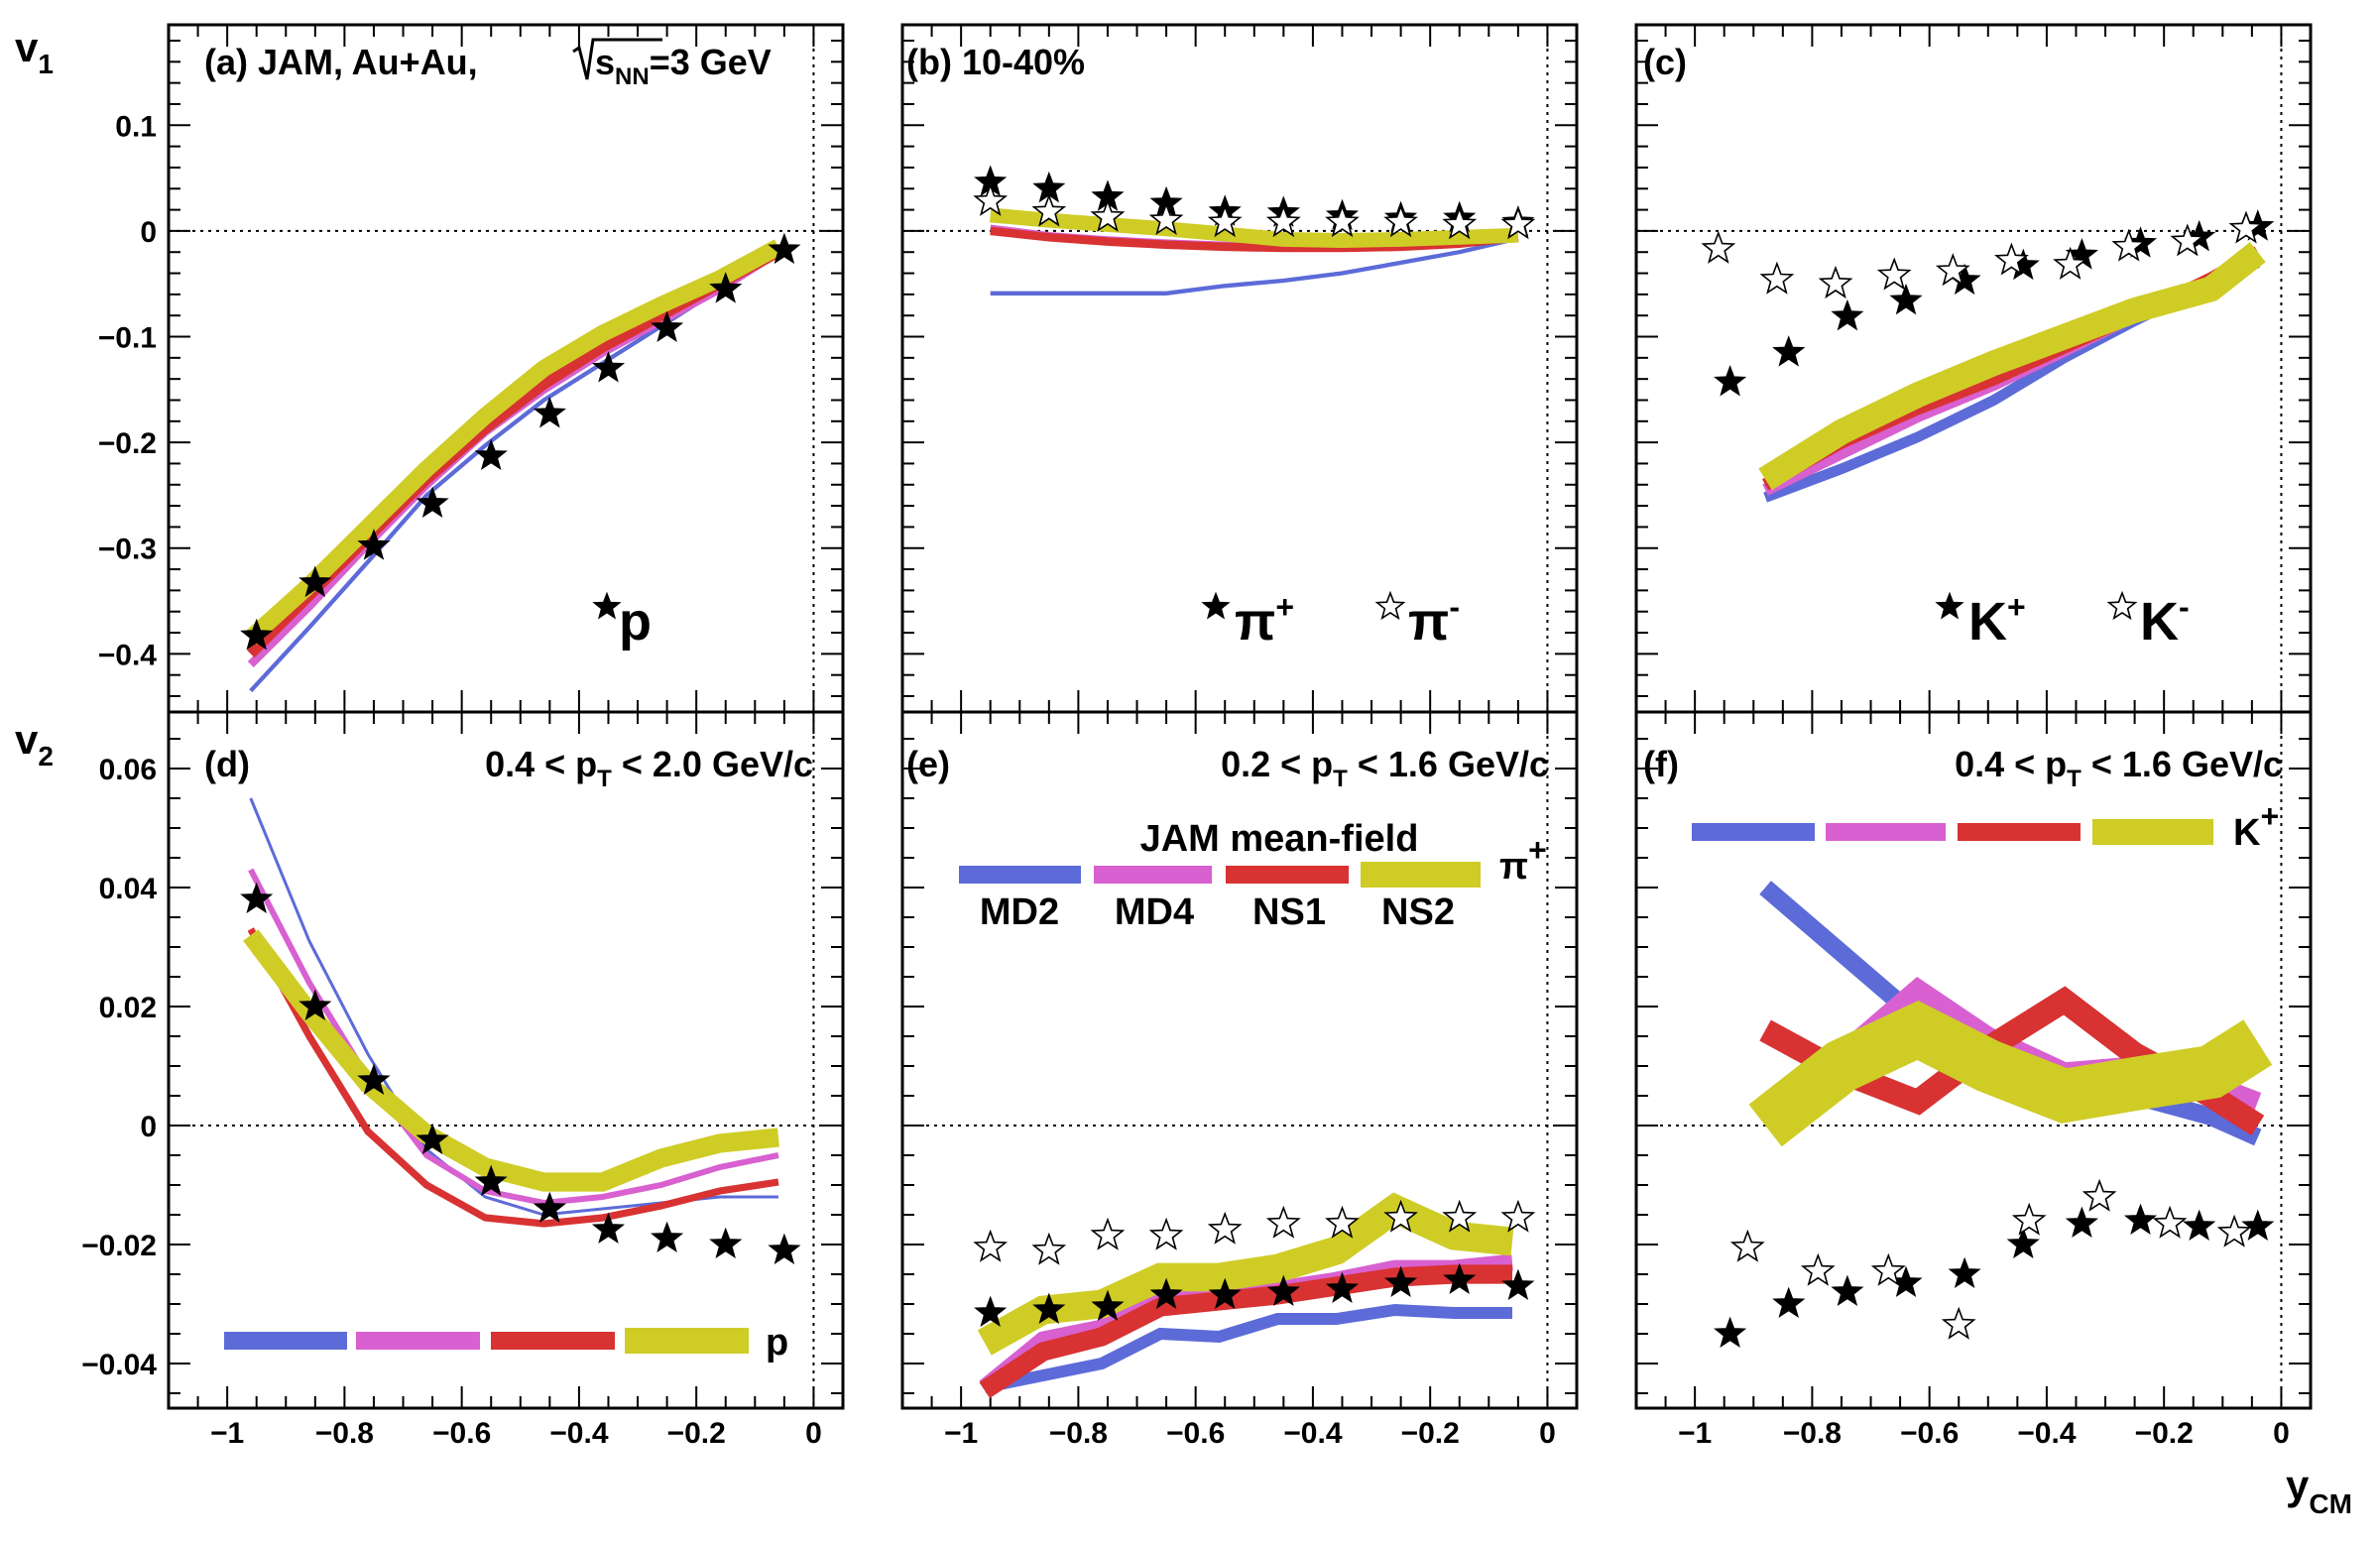  I want to click on band-md4, so click(513, 1037).